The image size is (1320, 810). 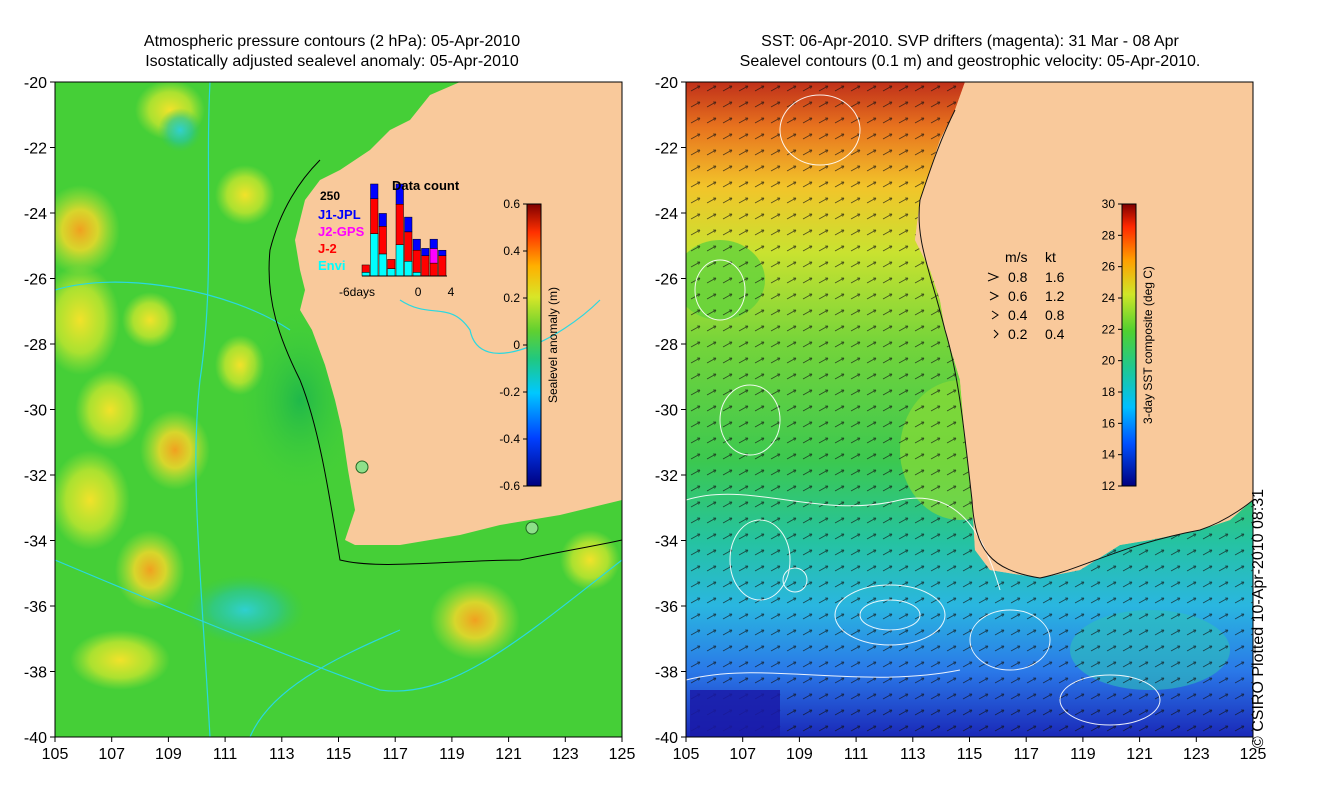 What do you see at coordinates (35, 280) in the screenshot?
I see `left-y-tick-label: -26` at bounding box center [35, 280].